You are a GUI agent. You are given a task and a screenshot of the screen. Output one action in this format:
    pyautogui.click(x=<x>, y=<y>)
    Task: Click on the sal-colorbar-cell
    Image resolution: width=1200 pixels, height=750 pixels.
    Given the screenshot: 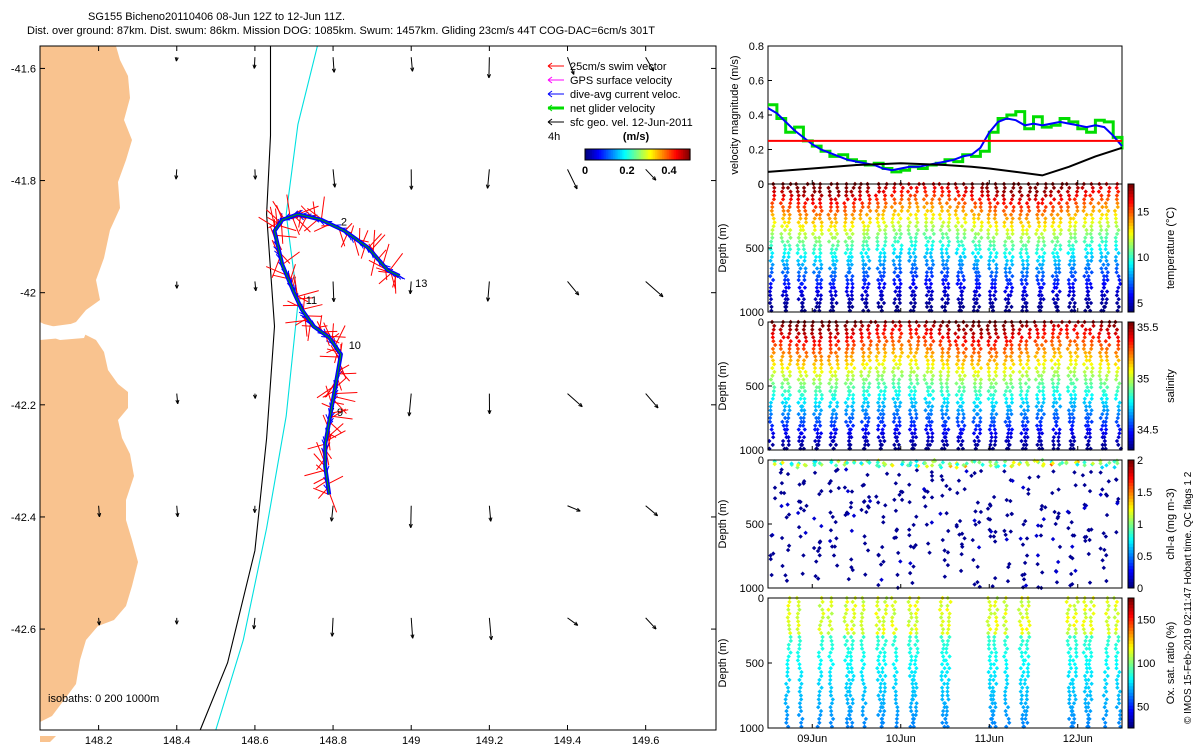 What is the action you would take?
    pyautogui.click(x=1131, y=340)
    